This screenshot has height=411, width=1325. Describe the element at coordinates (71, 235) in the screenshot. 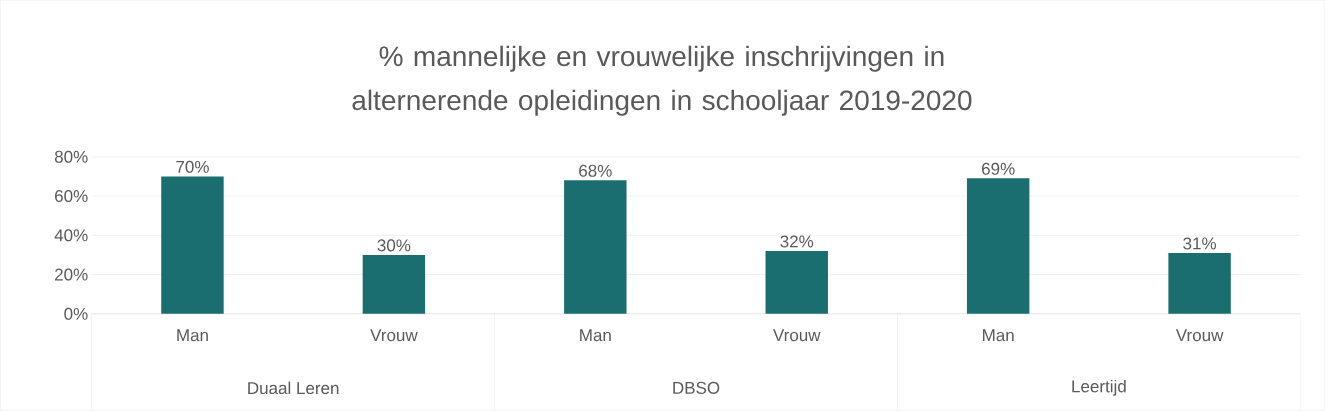

I see `y-tick-label: 40%` at that location.